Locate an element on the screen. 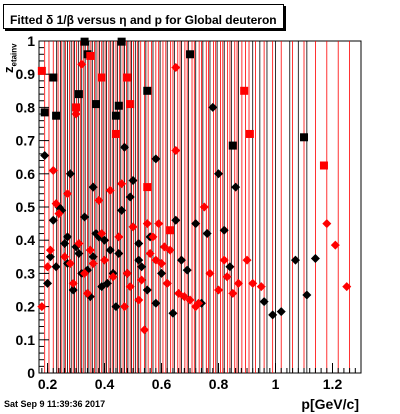  x-tick-label: 1 is located at coordinates (276, 384).